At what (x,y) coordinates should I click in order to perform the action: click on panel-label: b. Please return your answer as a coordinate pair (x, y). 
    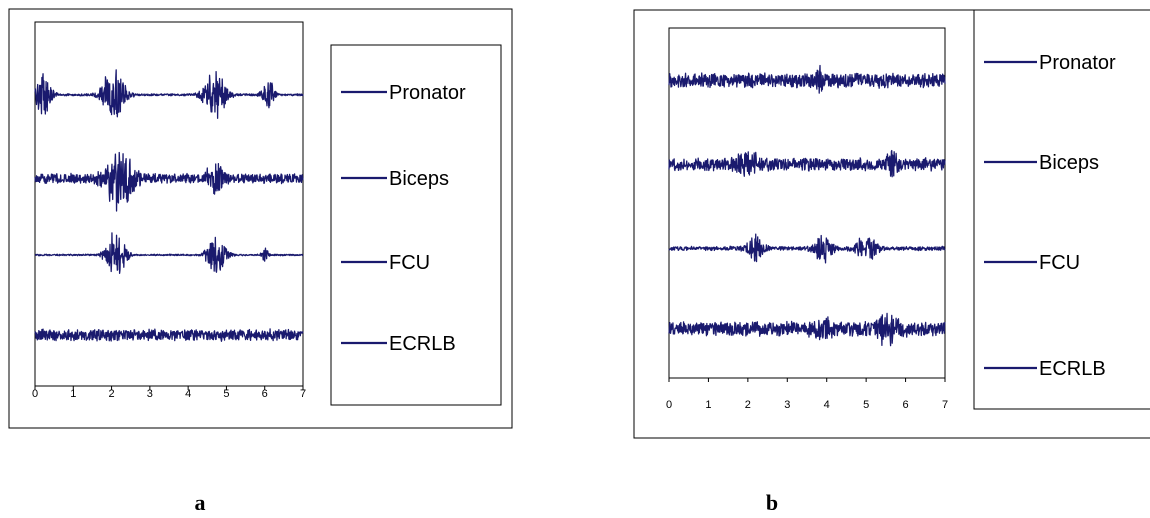
    Looking at the image, I should click on (772, 502).